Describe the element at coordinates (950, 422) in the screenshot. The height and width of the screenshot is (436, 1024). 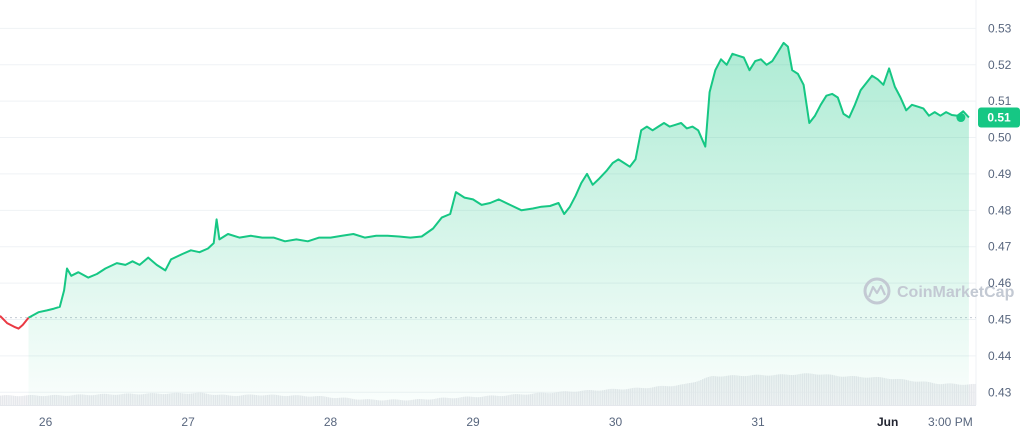
I see `x-tick-label: 3:00 PM` at that location.